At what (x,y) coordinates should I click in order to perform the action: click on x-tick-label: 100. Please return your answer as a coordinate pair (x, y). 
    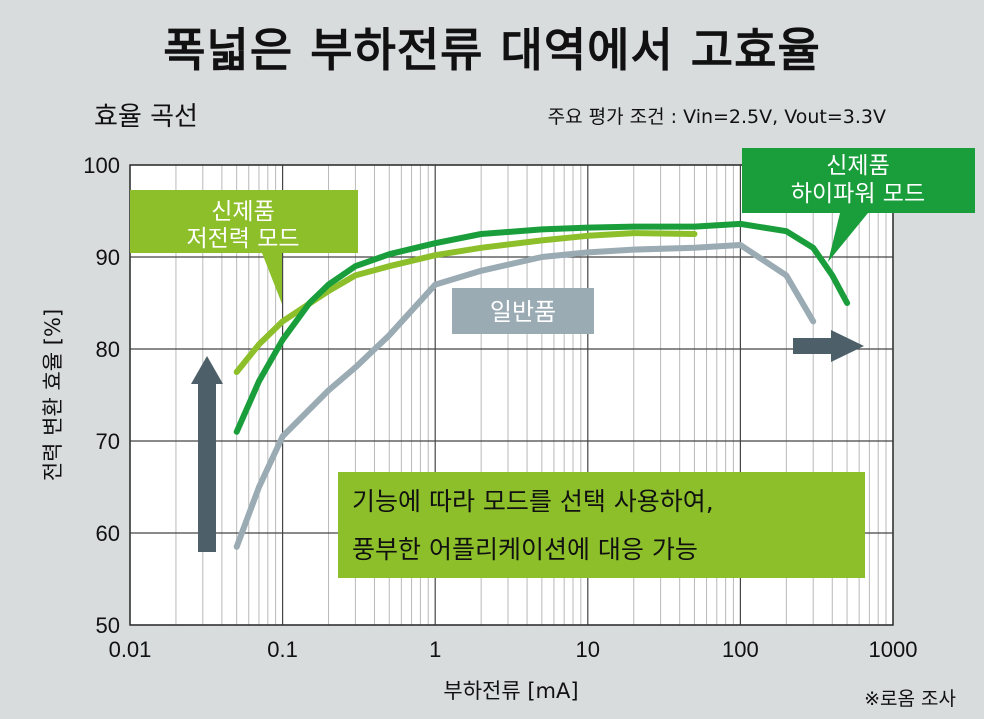
    Looking at the image, I should click on (740, 649).